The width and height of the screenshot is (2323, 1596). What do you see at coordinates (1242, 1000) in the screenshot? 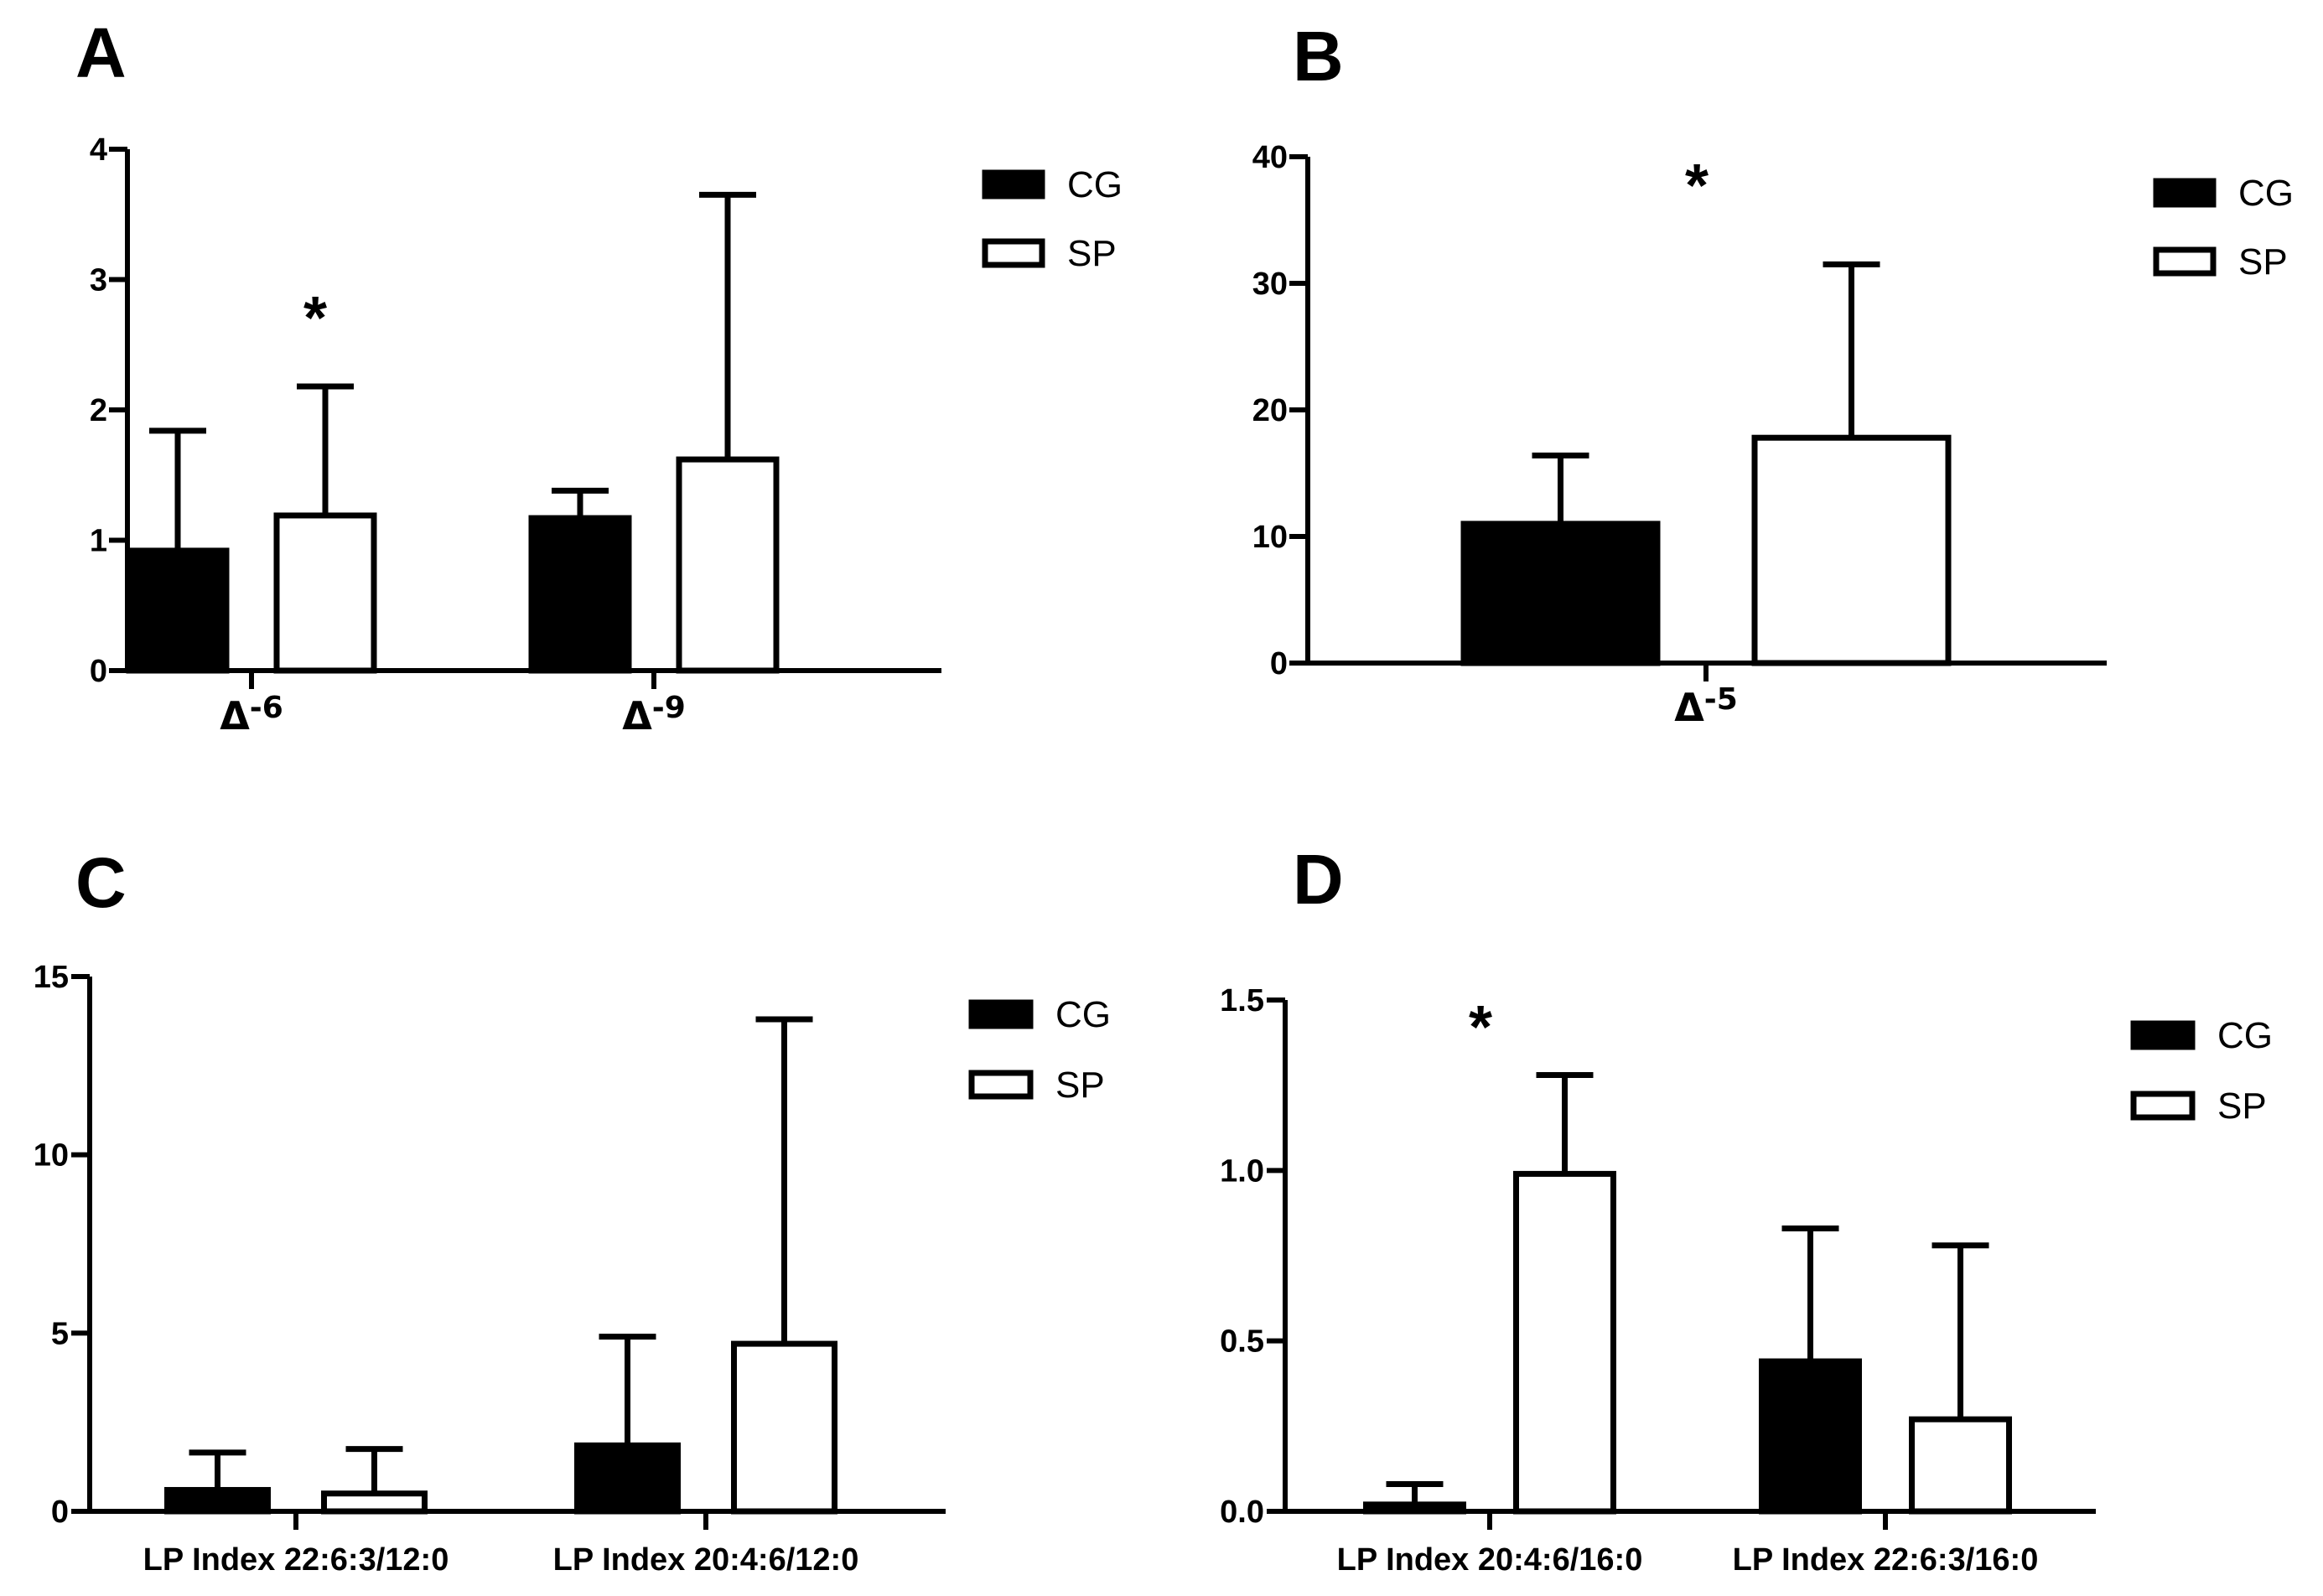
I see `y-tick-label: 1.5` at bounding box center [1242, 1000].